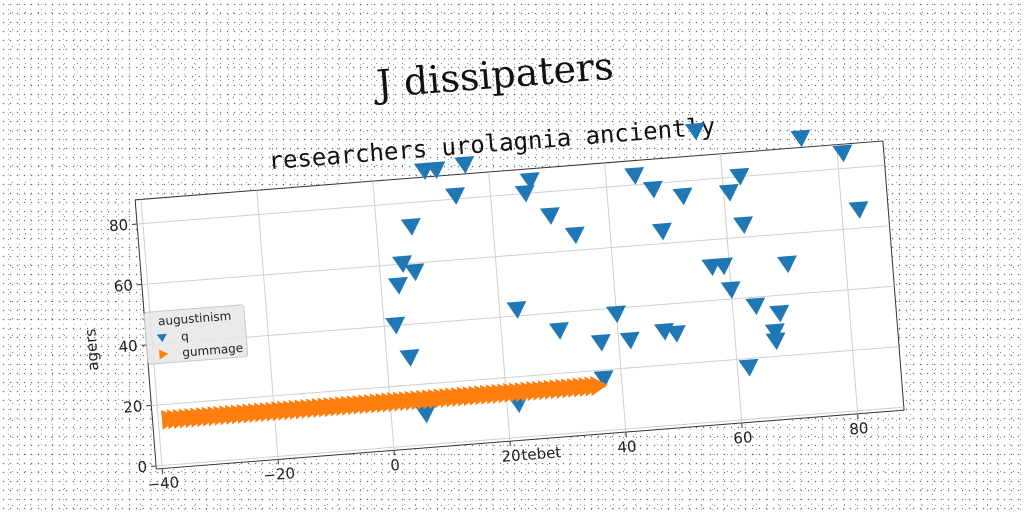 This screenshot has height=512, width=1024. Describe the element at coordinates (123, 285) in the screenshot. I see `y-tick-label: 60` at that location.